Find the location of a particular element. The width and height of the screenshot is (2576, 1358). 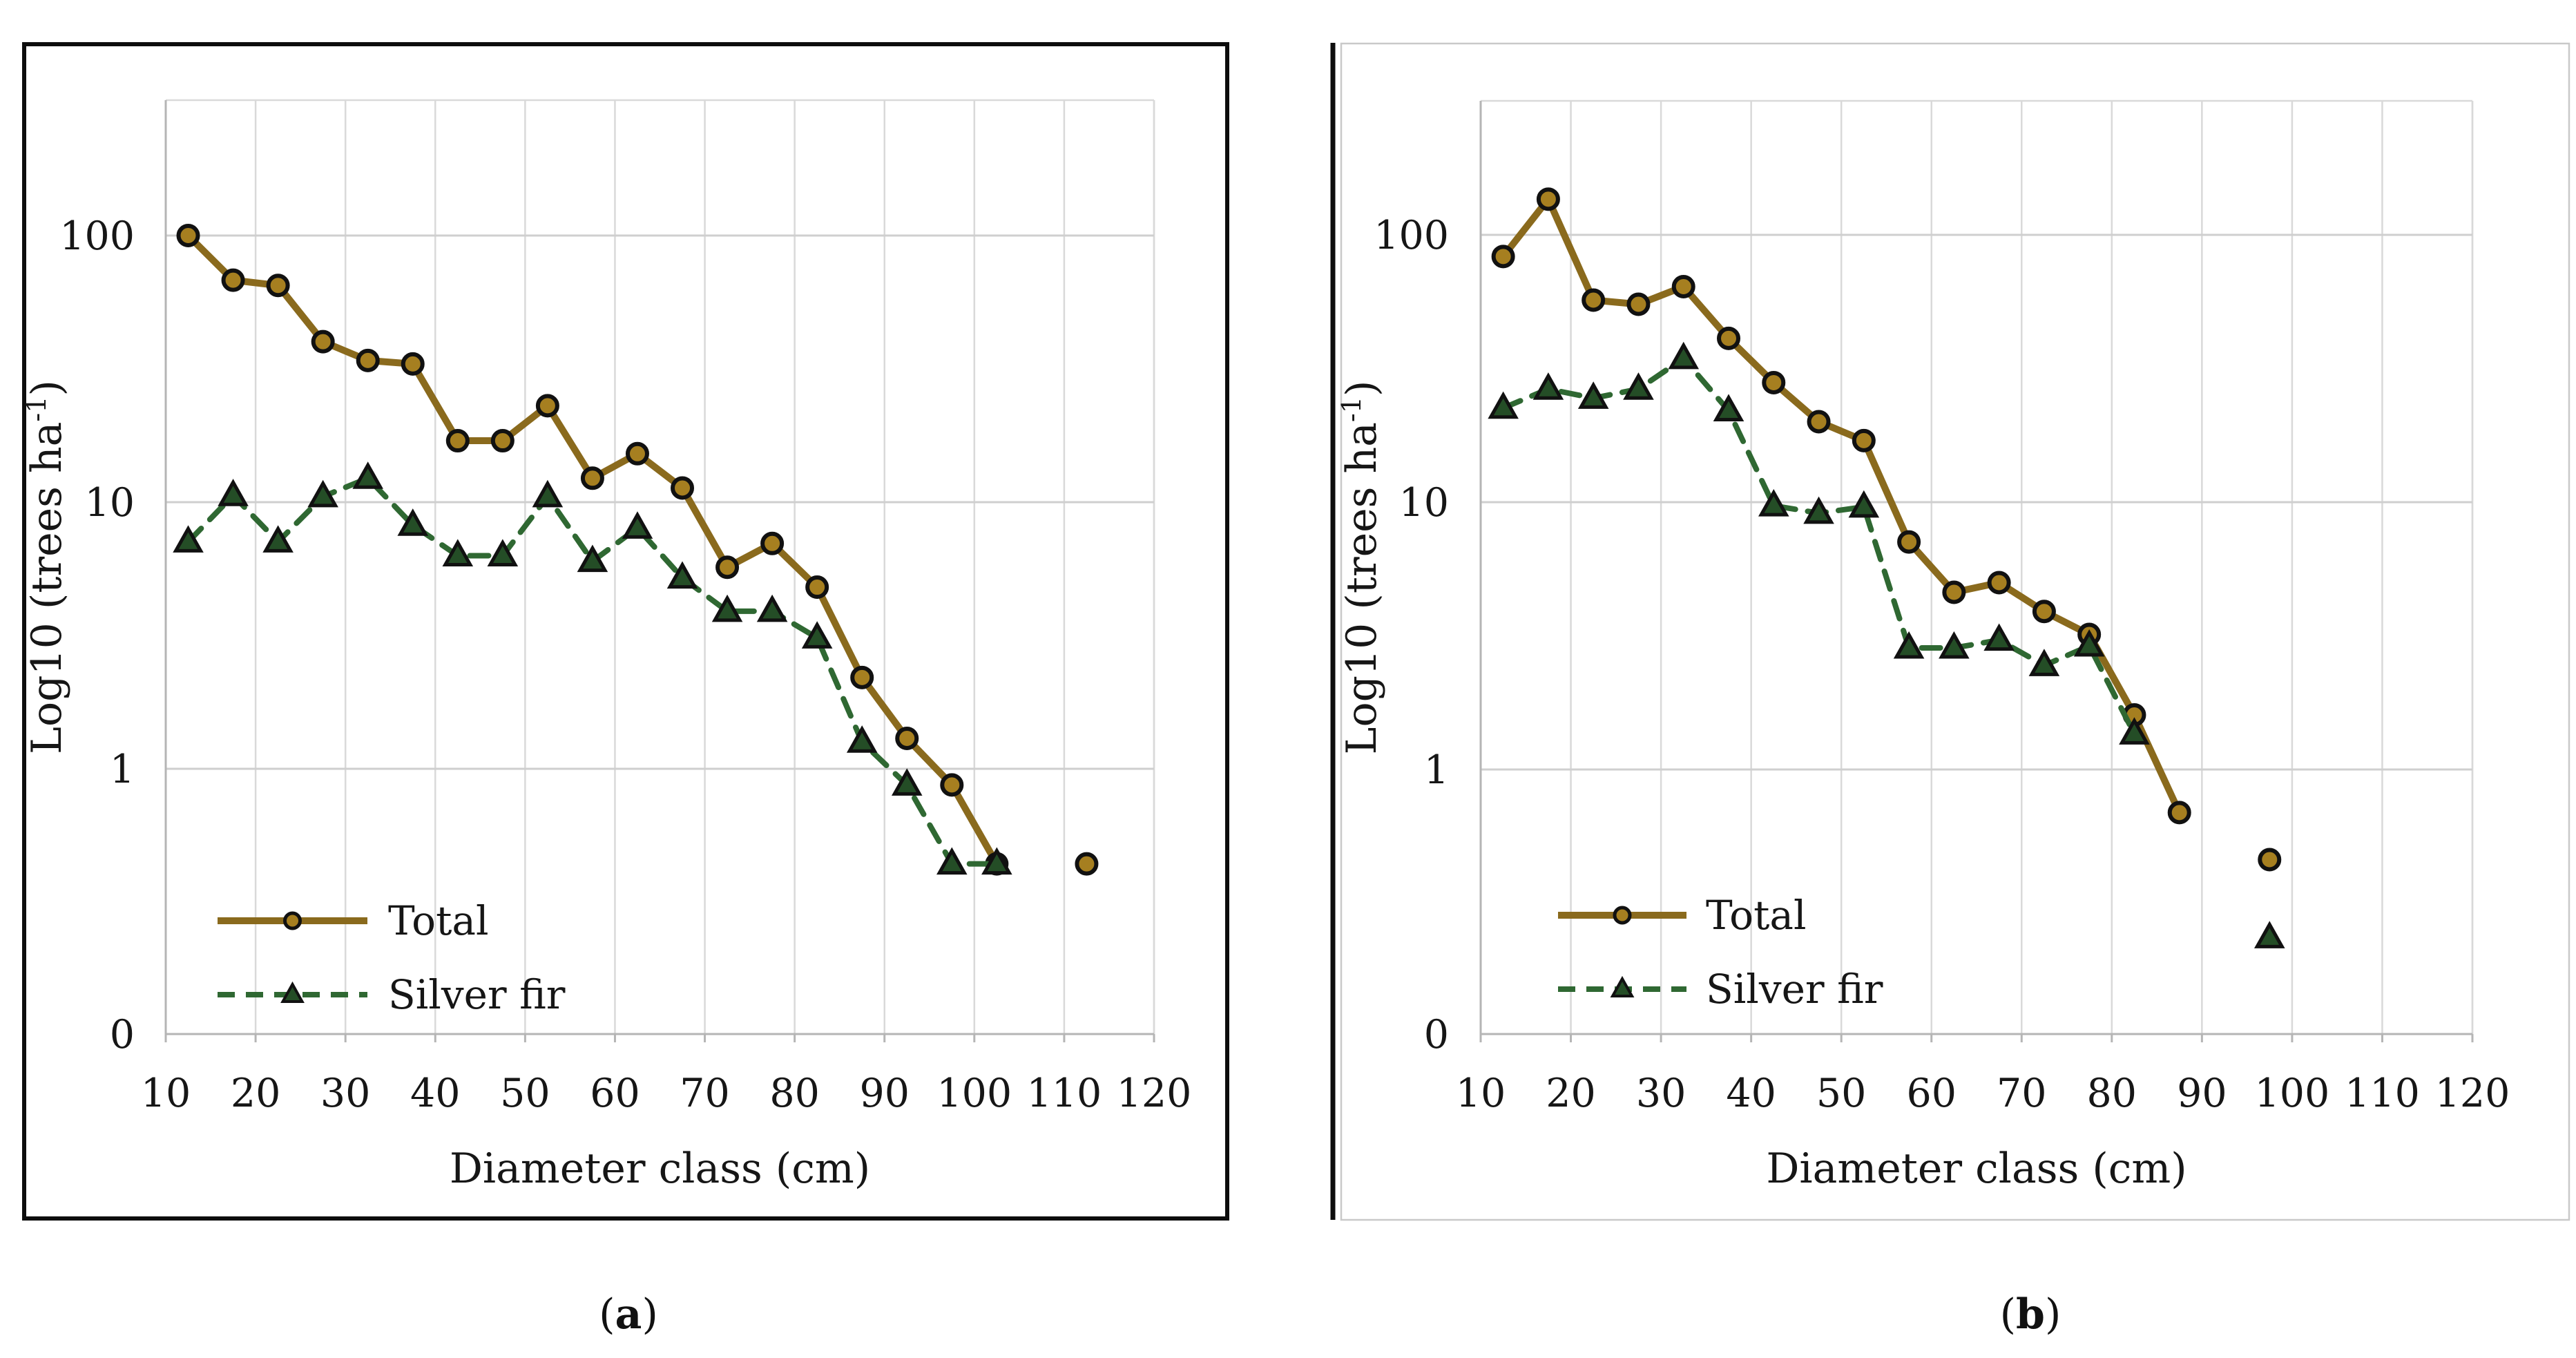

x-tick-label-a: 40 is located at coordinates (435, 1093).